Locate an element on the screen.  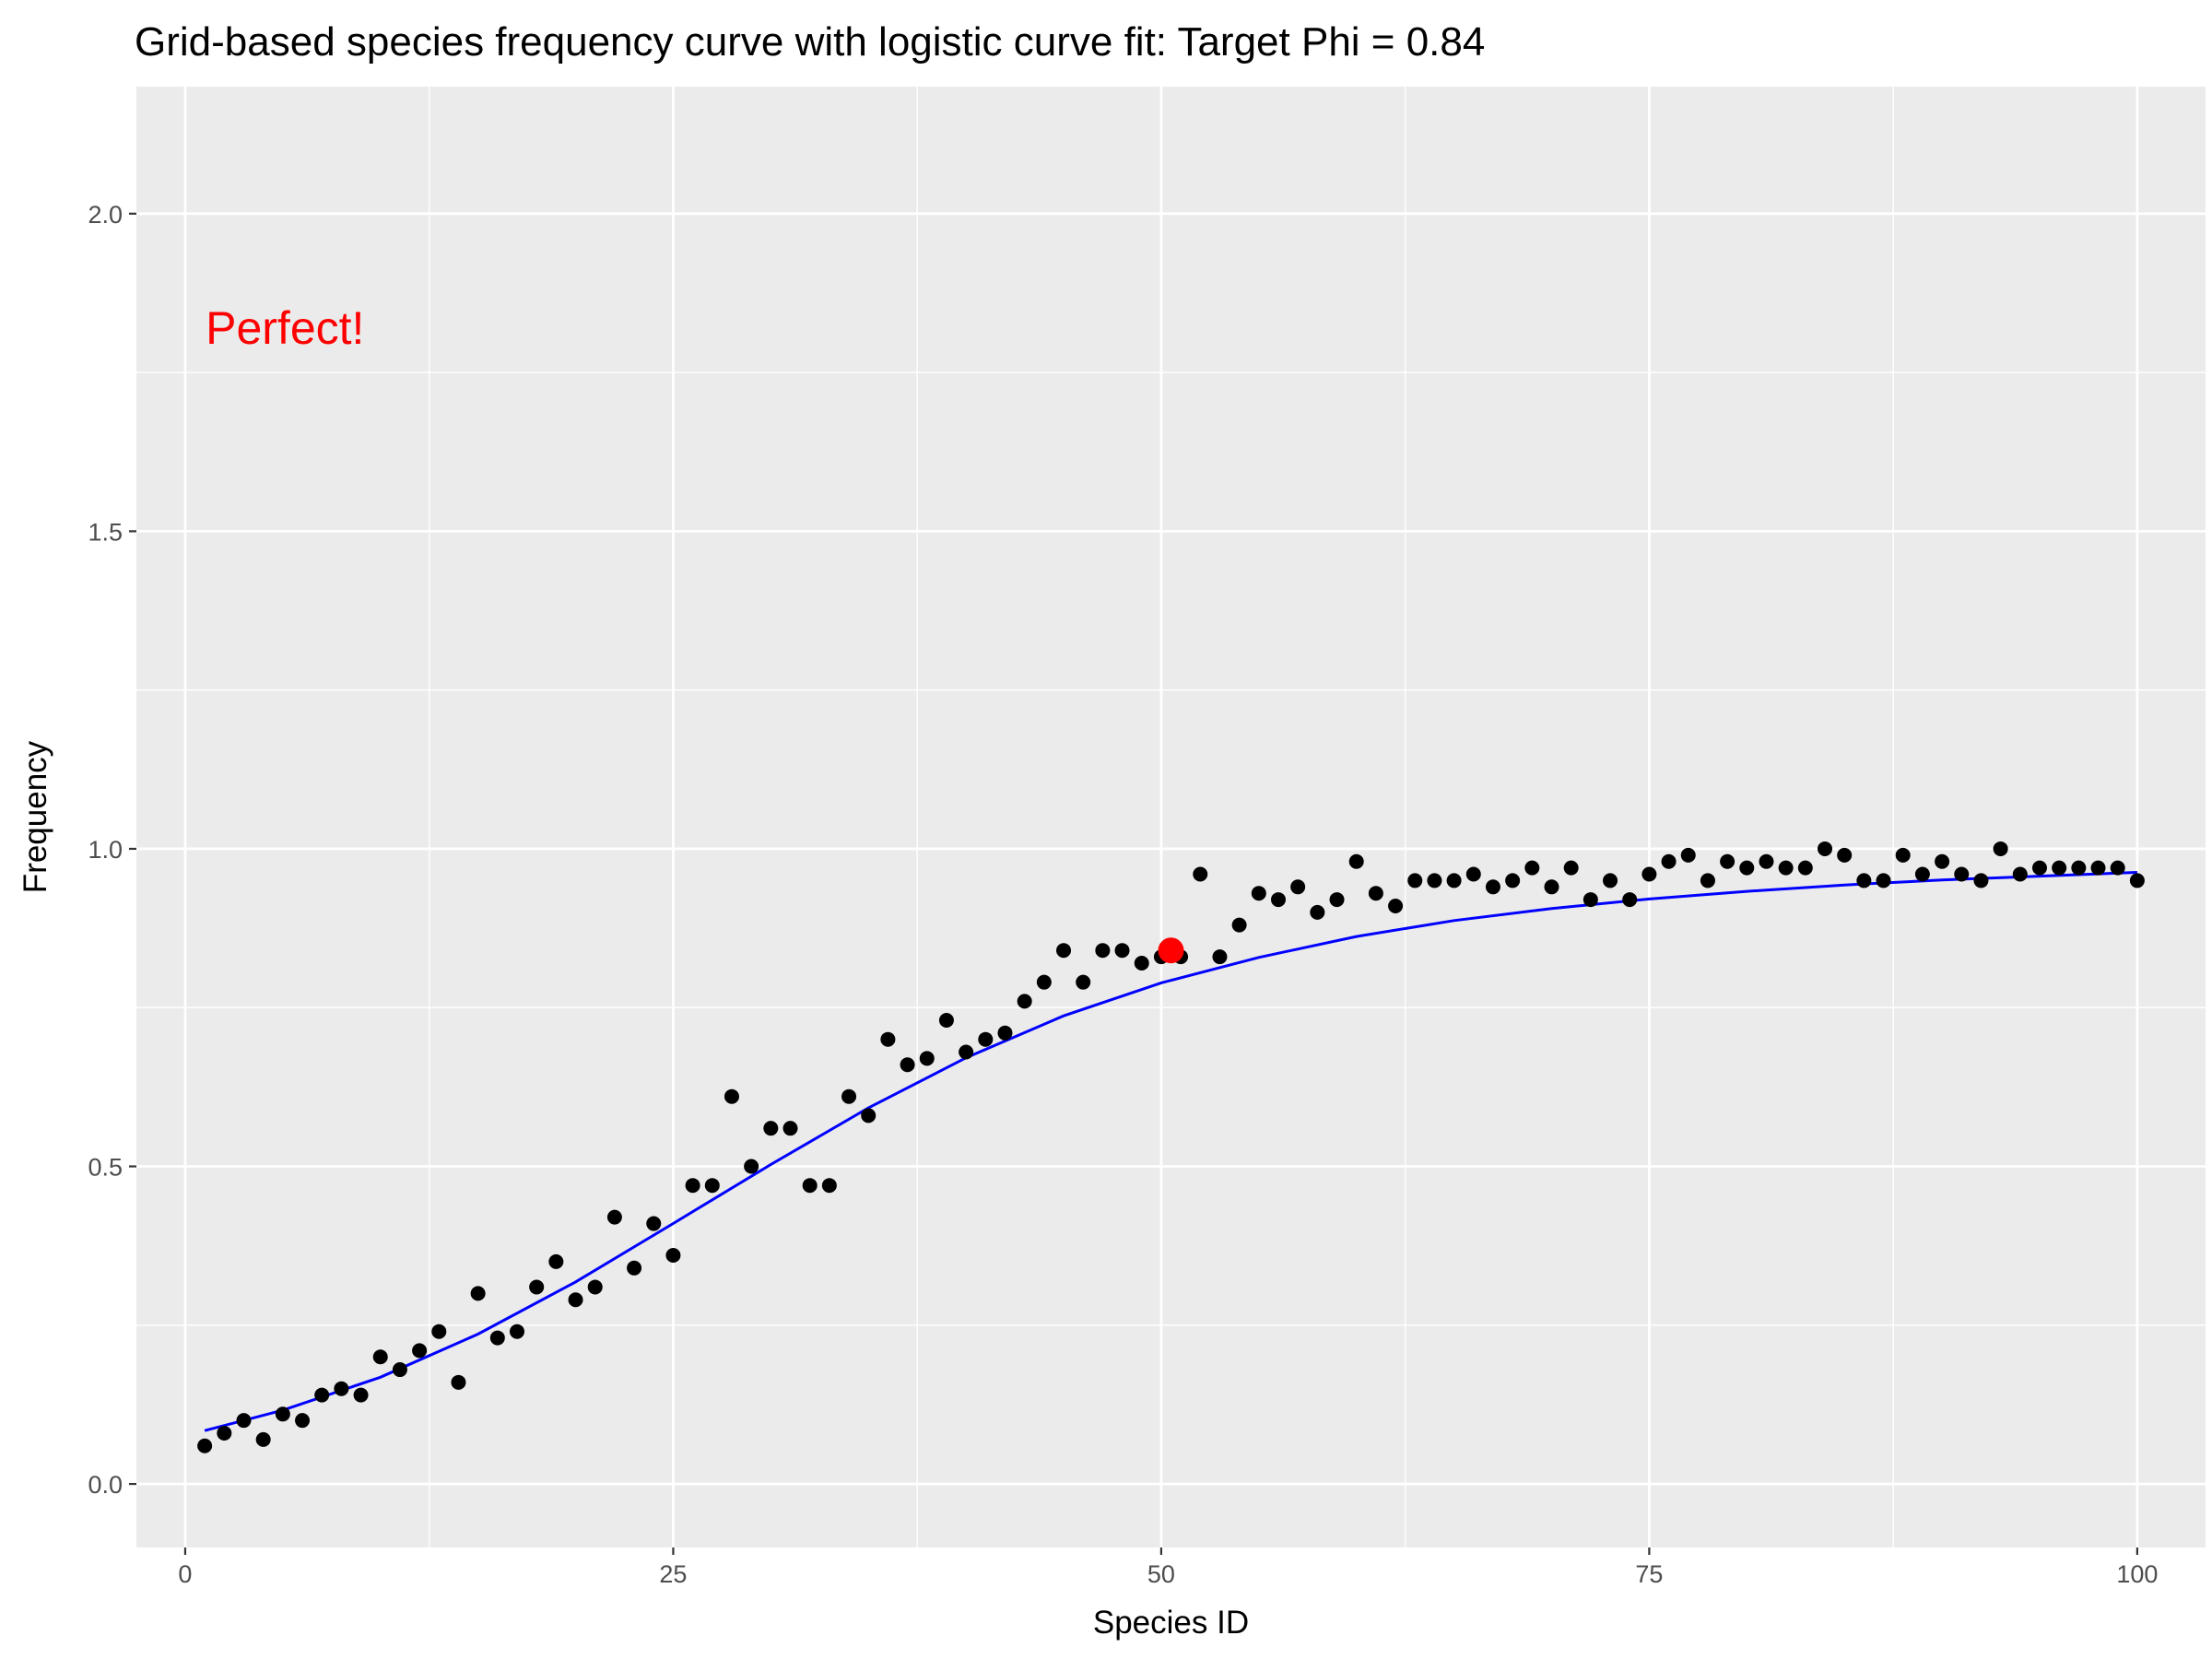
y-tick-label: 2.0 is located at coordinates (105, 215).